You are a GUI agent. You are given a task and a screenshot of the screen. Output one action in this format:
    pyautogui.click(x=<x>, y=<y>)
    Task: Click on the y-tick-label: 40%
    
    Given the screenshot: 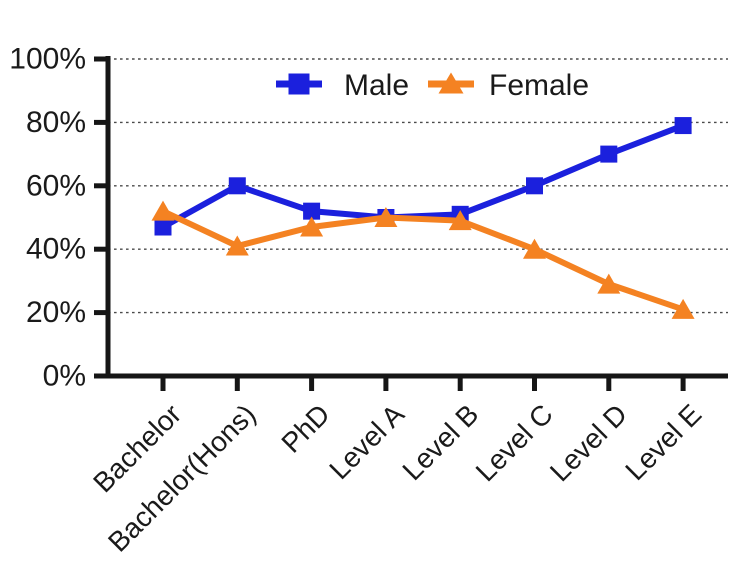 What is the action you would take?
    pyautogui.click(x=56, y=249)
    